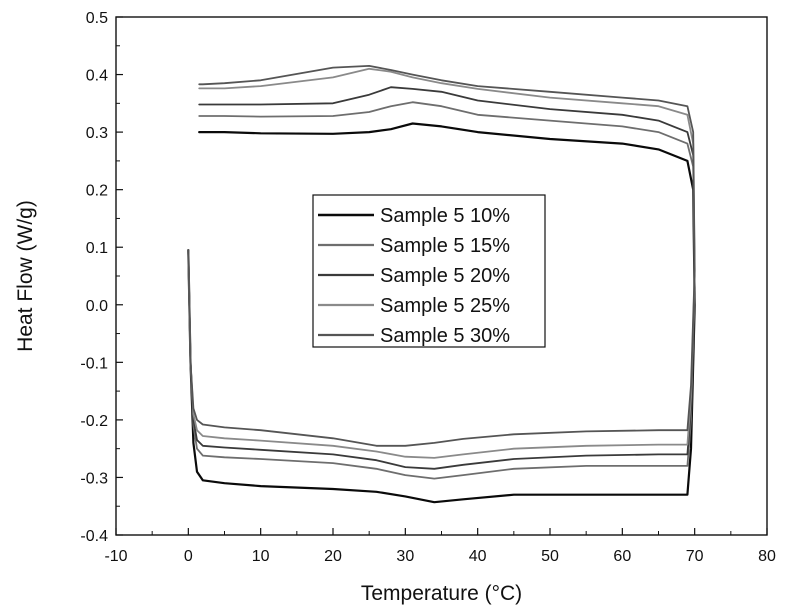 The image size is (800, 613). Describe the element at coordinates (261, 556) in the screenshot. I see `x-tick-label: 10` at that location.